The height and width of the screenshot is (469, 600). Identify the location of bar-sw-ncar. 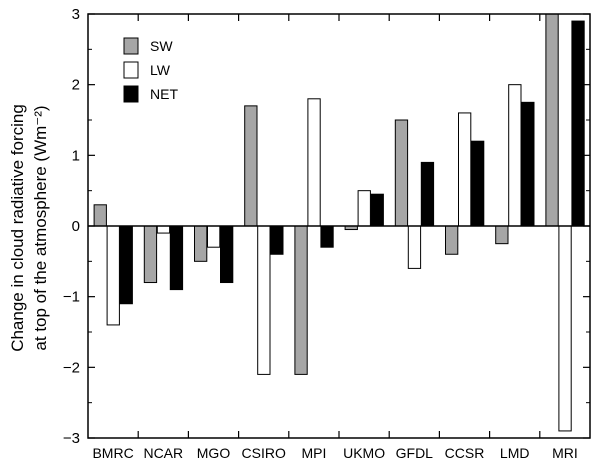
(150, 254).